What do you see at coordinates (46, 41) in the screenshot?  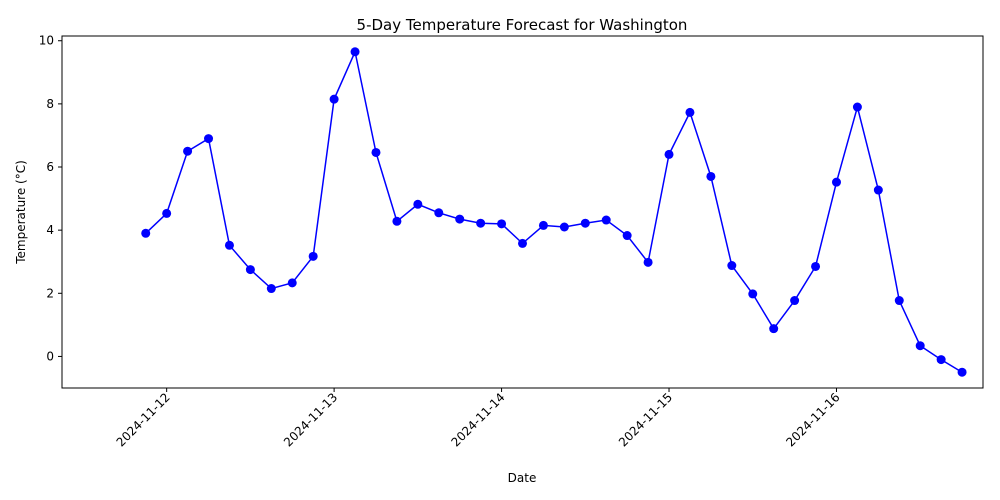 I see `y-tick-label: 10` at bounding box center [46, 41].